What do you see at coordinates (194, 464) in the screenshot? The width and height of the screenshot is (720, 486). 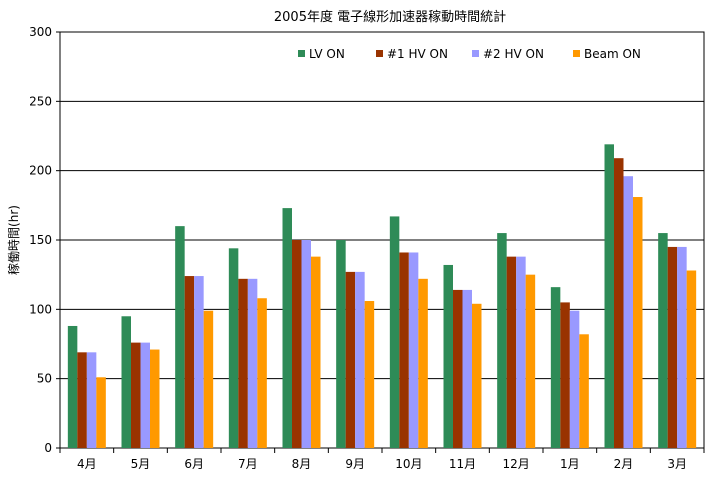 I see `x-tick-label: 6月` at bounding box center [194, 464].